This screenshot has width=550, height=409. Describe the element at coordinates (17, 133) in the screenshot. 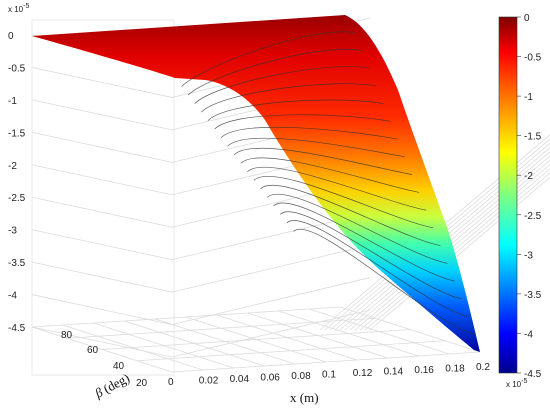

I see `z-tick-label: -1.5` at that location.